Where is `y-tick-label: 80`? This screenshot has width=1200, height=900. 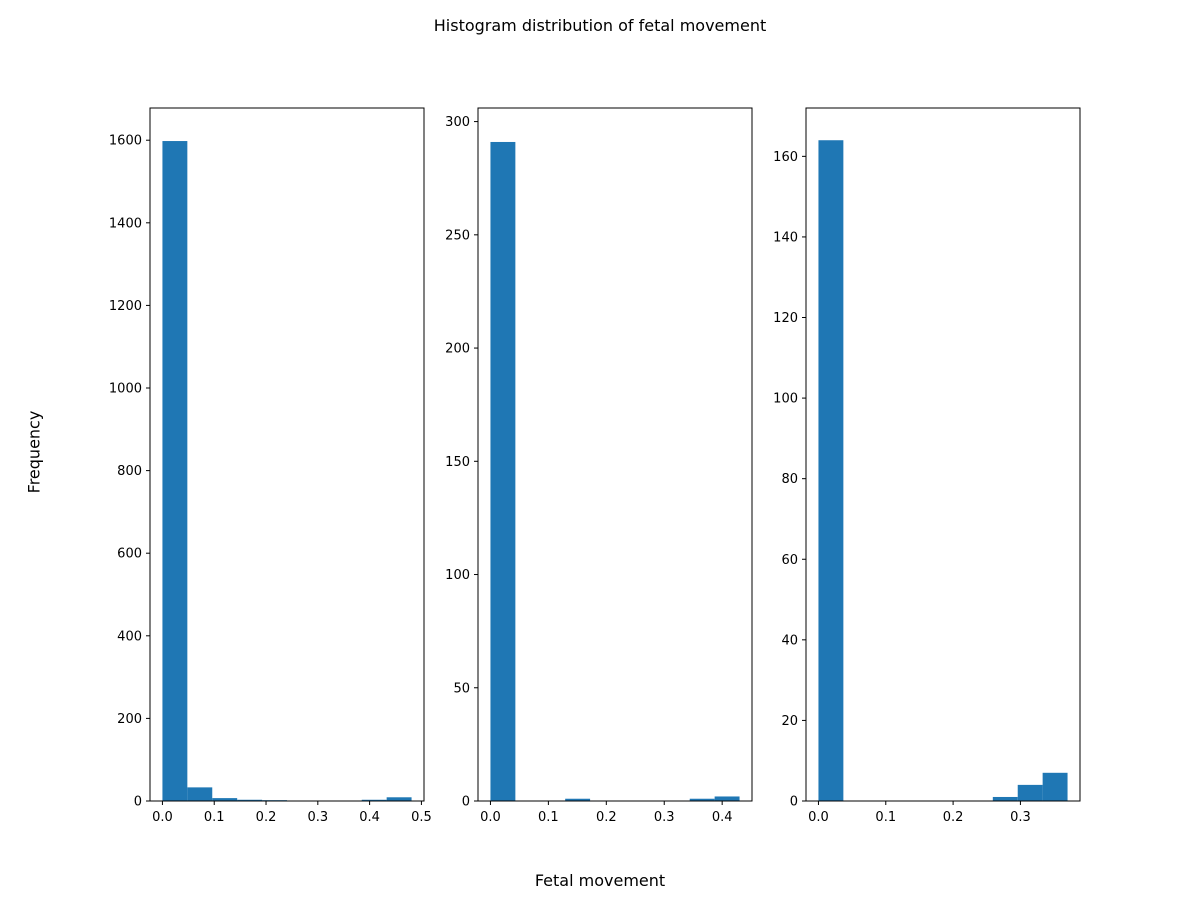
y-tick-label: 80 is located at coordinates (789, 479).